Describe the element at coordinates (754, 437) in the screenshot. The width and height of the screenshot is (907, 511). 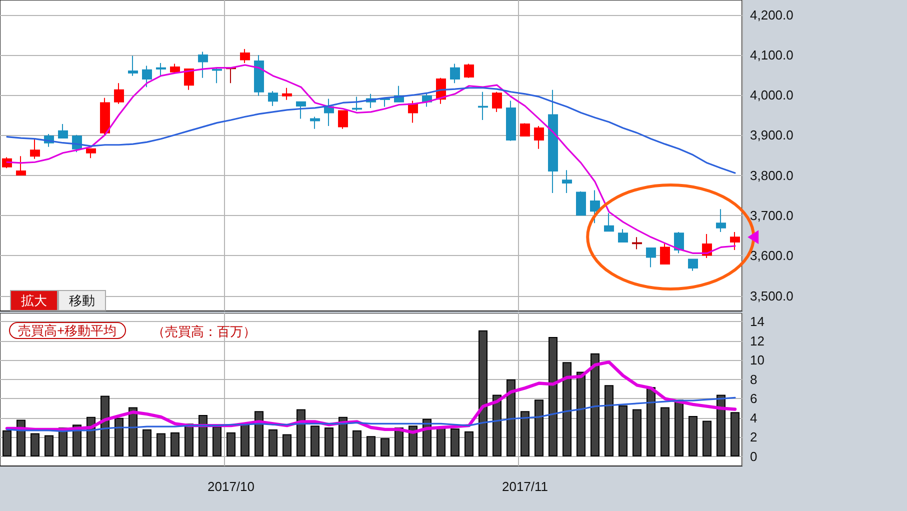
I see `y-tick-label: 2` at that location.